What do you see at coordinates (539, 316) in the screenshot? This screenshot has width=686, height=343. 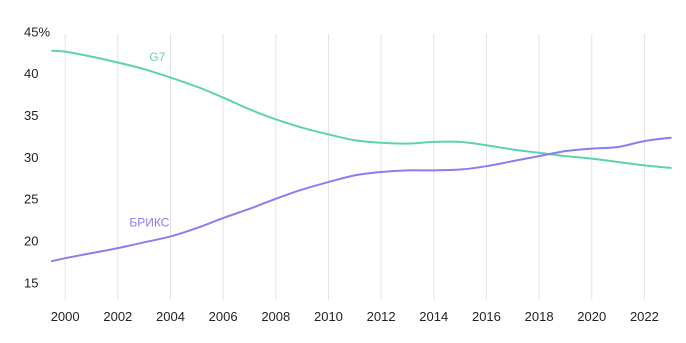 I see `x-tick-label: 2018` at bounding box center [539, 316].